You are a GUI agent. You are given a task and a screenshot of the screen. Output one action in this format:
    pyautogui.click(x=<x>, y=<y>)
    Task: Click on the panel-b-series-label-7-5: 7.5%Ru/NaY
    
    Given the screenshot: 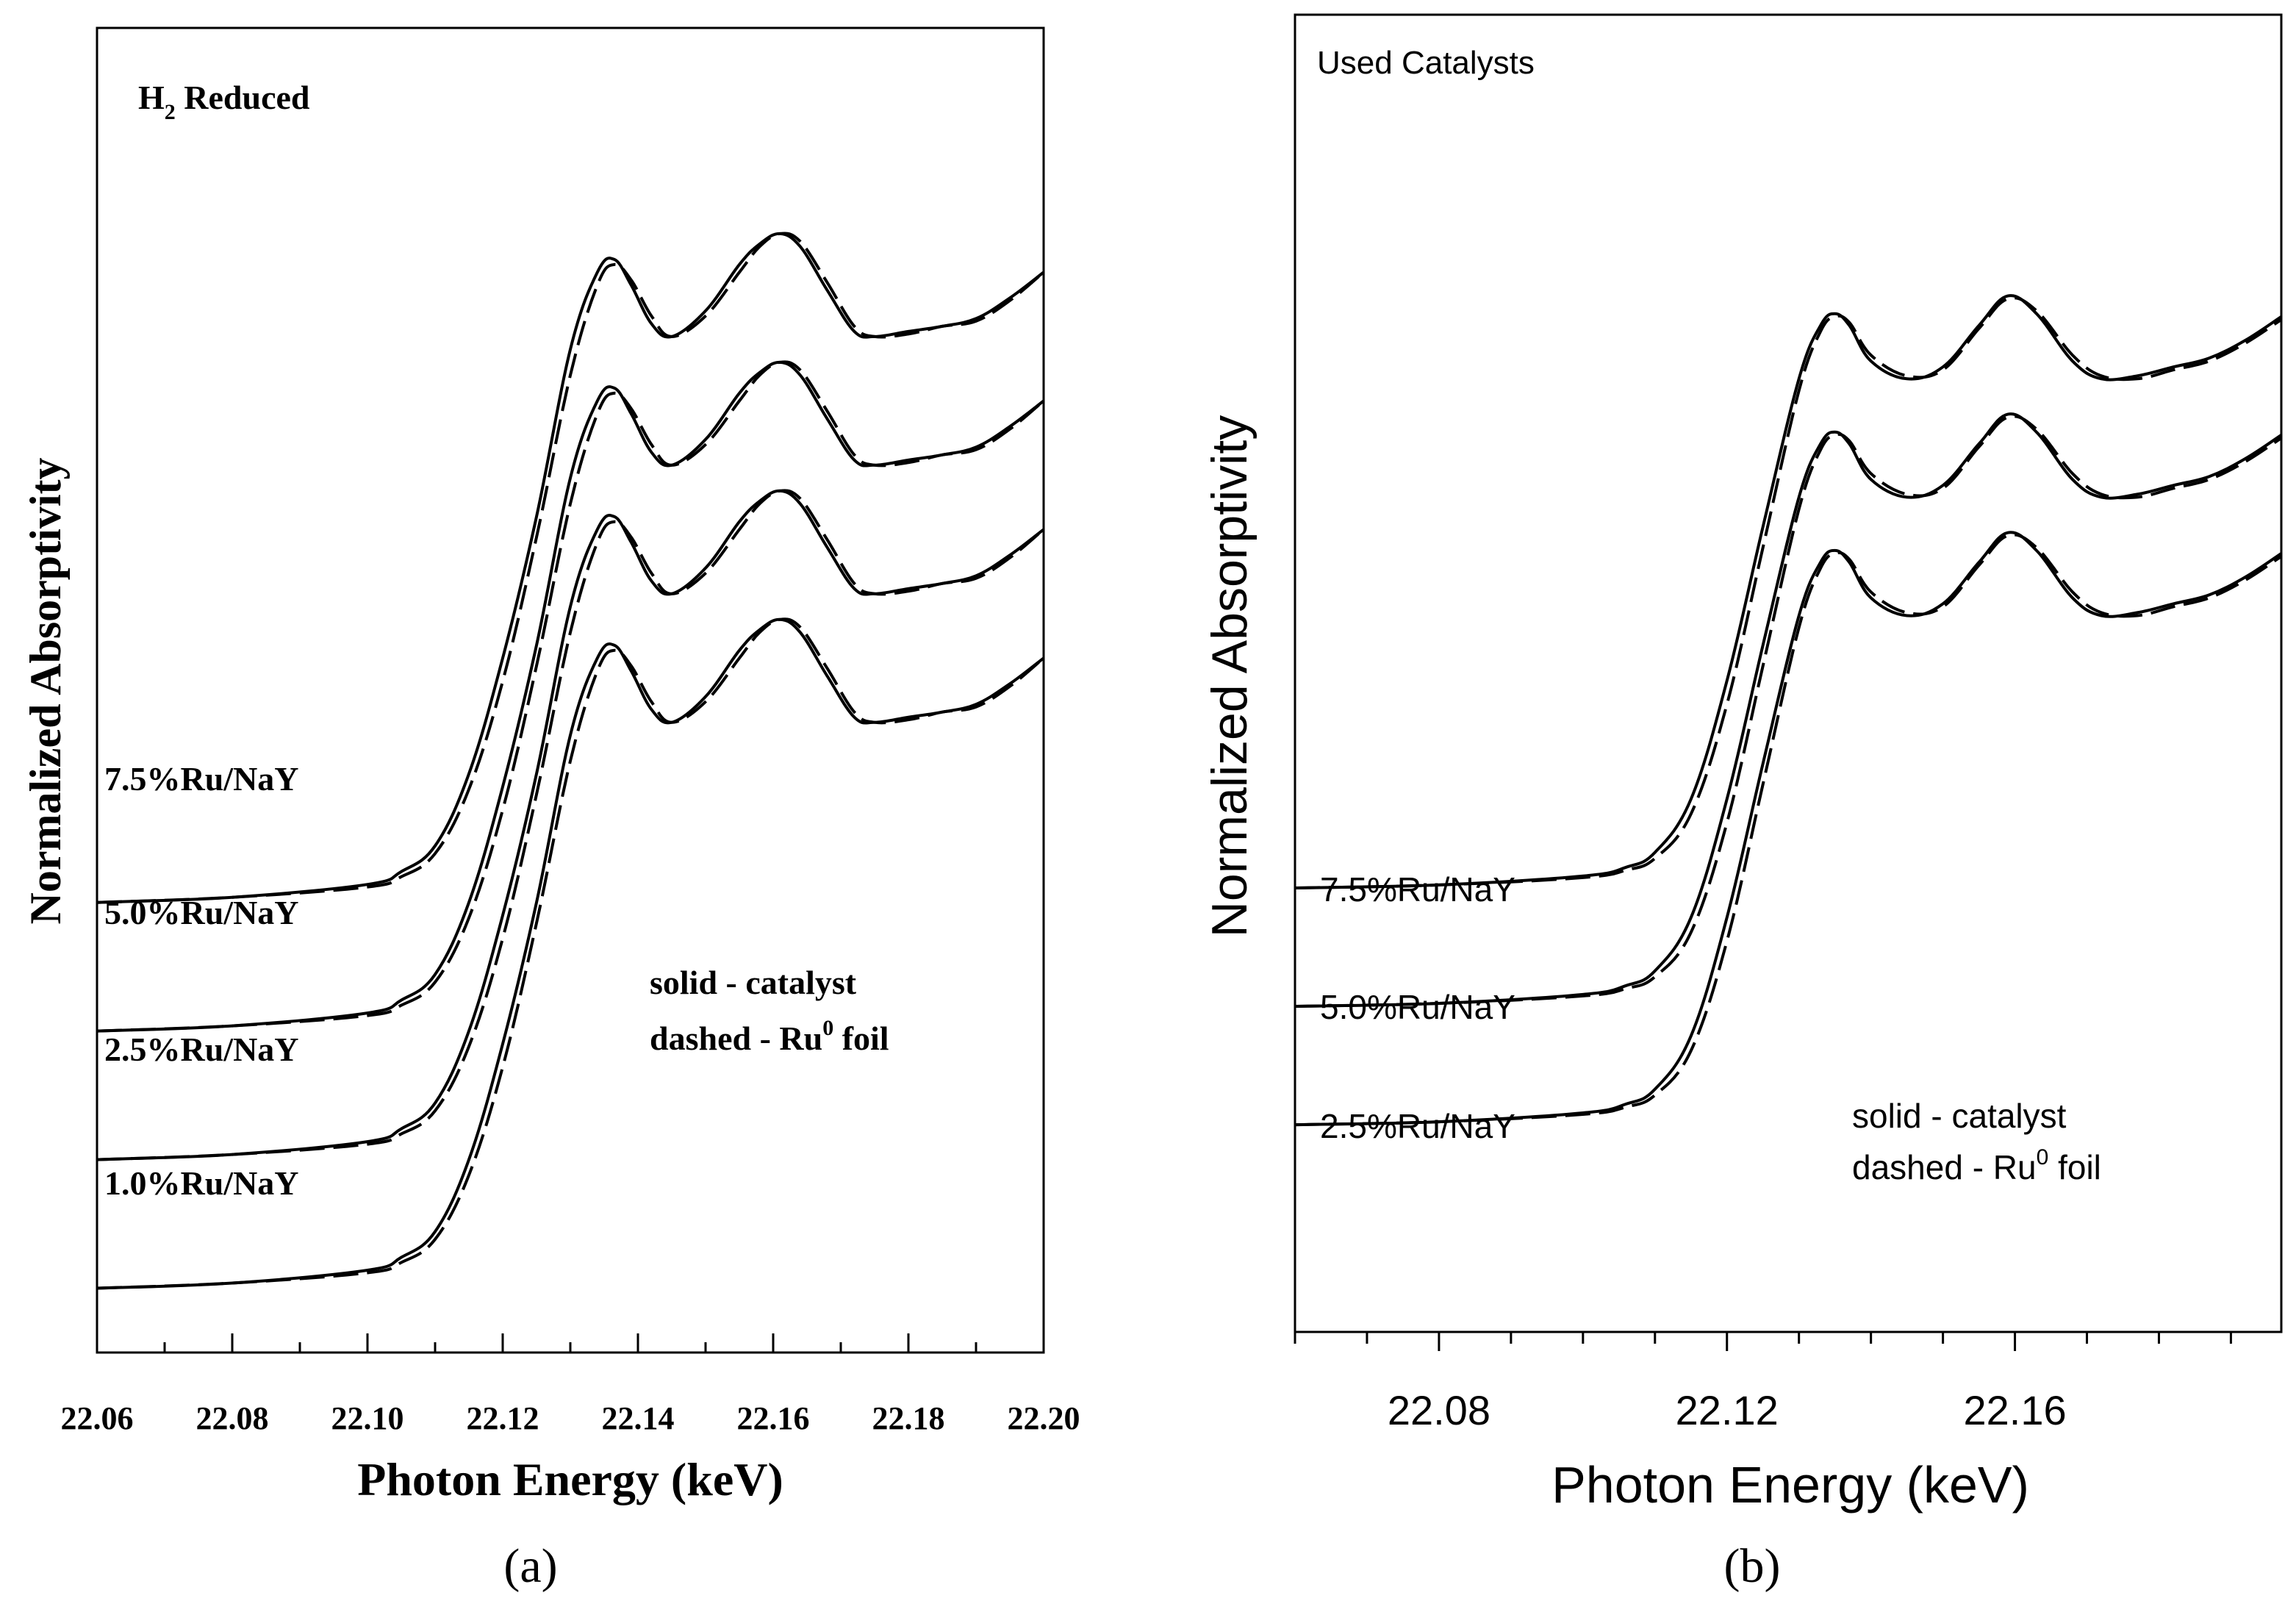 What is the action you would take?
    pyautogui.click(x=1417, y=890)
    